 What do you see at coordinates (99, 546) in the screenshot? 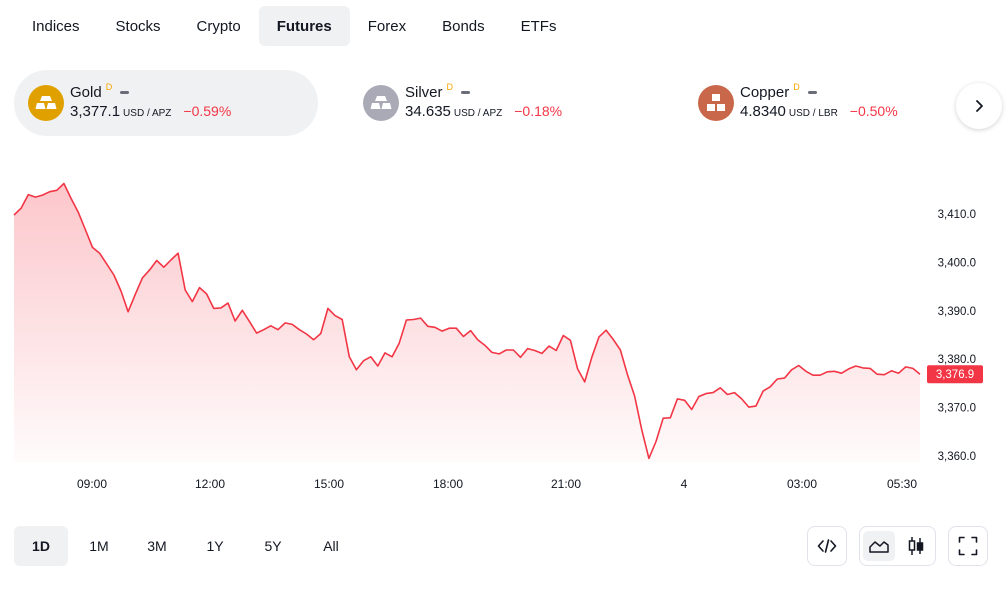
I see `range-1m-button: 1M` at bounding box center [99, 546].